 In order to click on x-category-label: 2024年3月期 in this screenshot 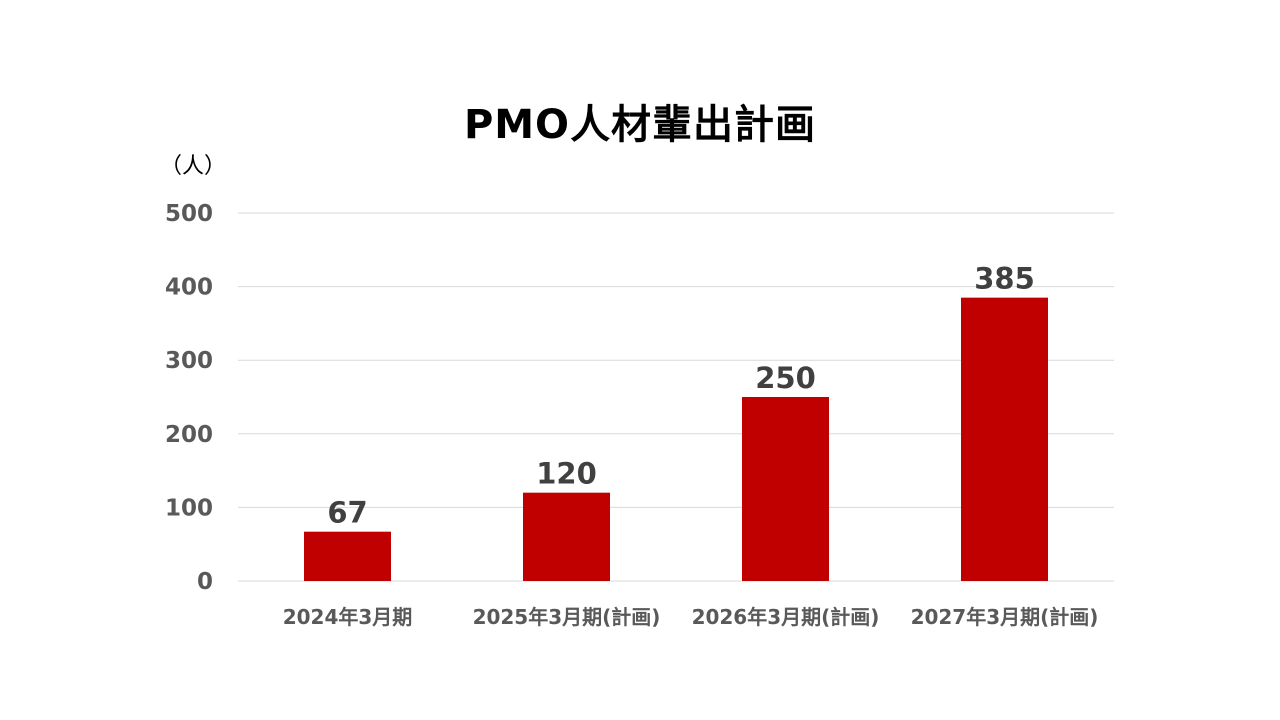, I will do `click(348, 617)`.